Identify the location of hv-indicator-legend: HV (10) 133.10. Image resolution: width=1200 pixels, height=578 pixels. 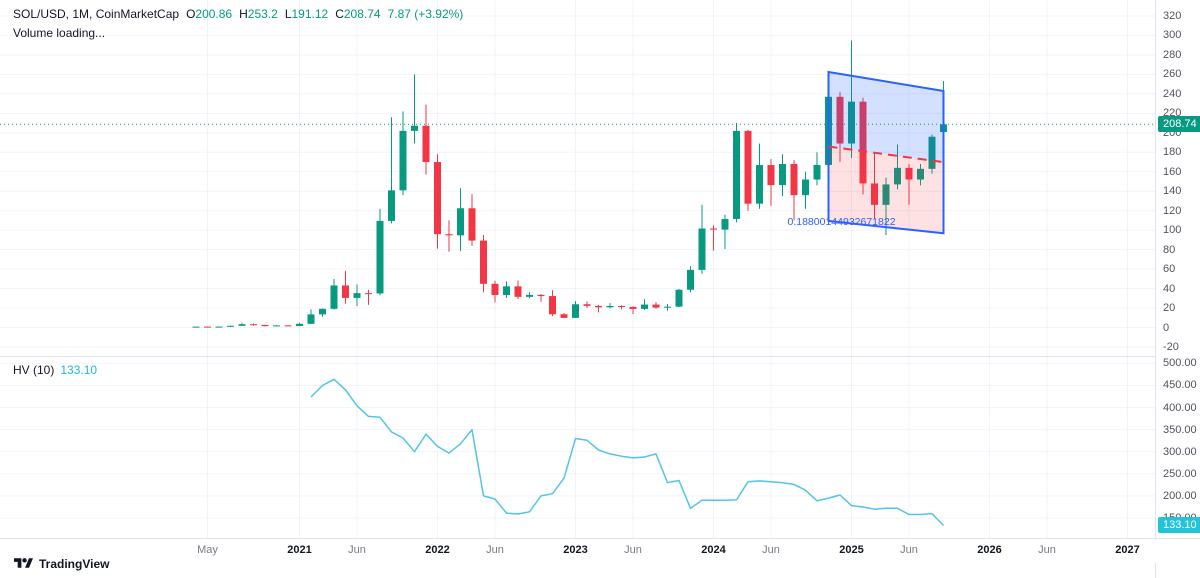
(55, 370).